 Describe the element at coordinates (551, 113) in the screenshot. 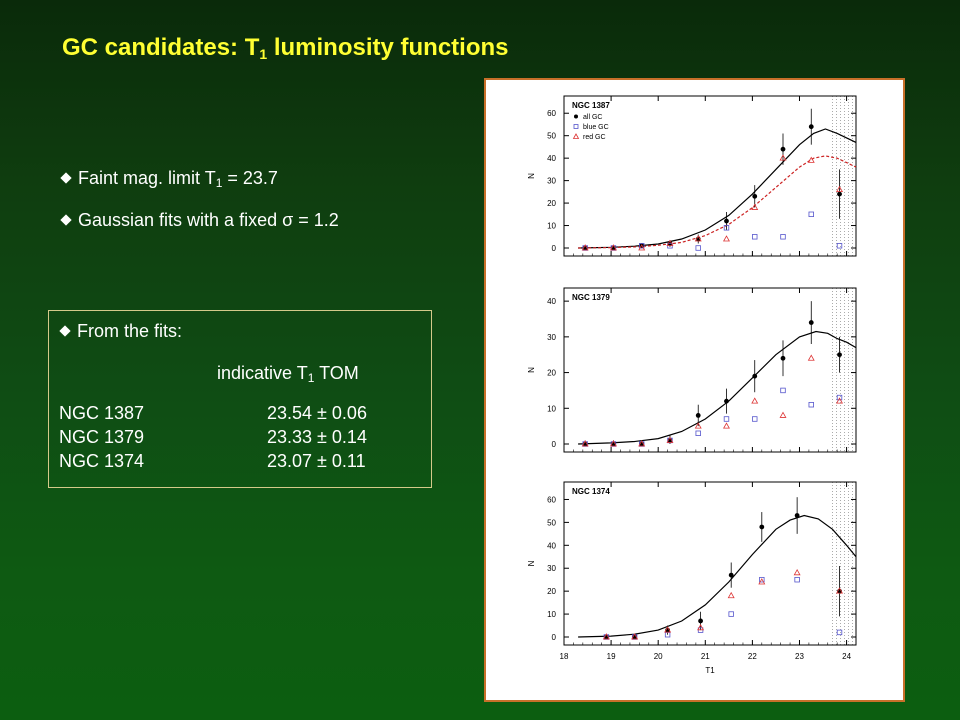

I see `y-tick-label: 60` at that location.